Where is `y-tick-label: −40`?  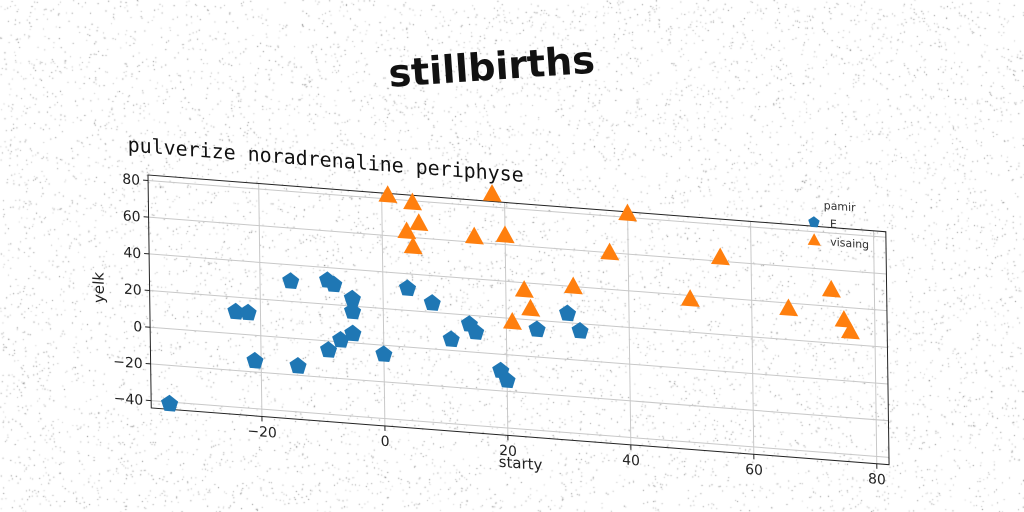 y-tick-label: −40 is located at coordinates (129, 400).